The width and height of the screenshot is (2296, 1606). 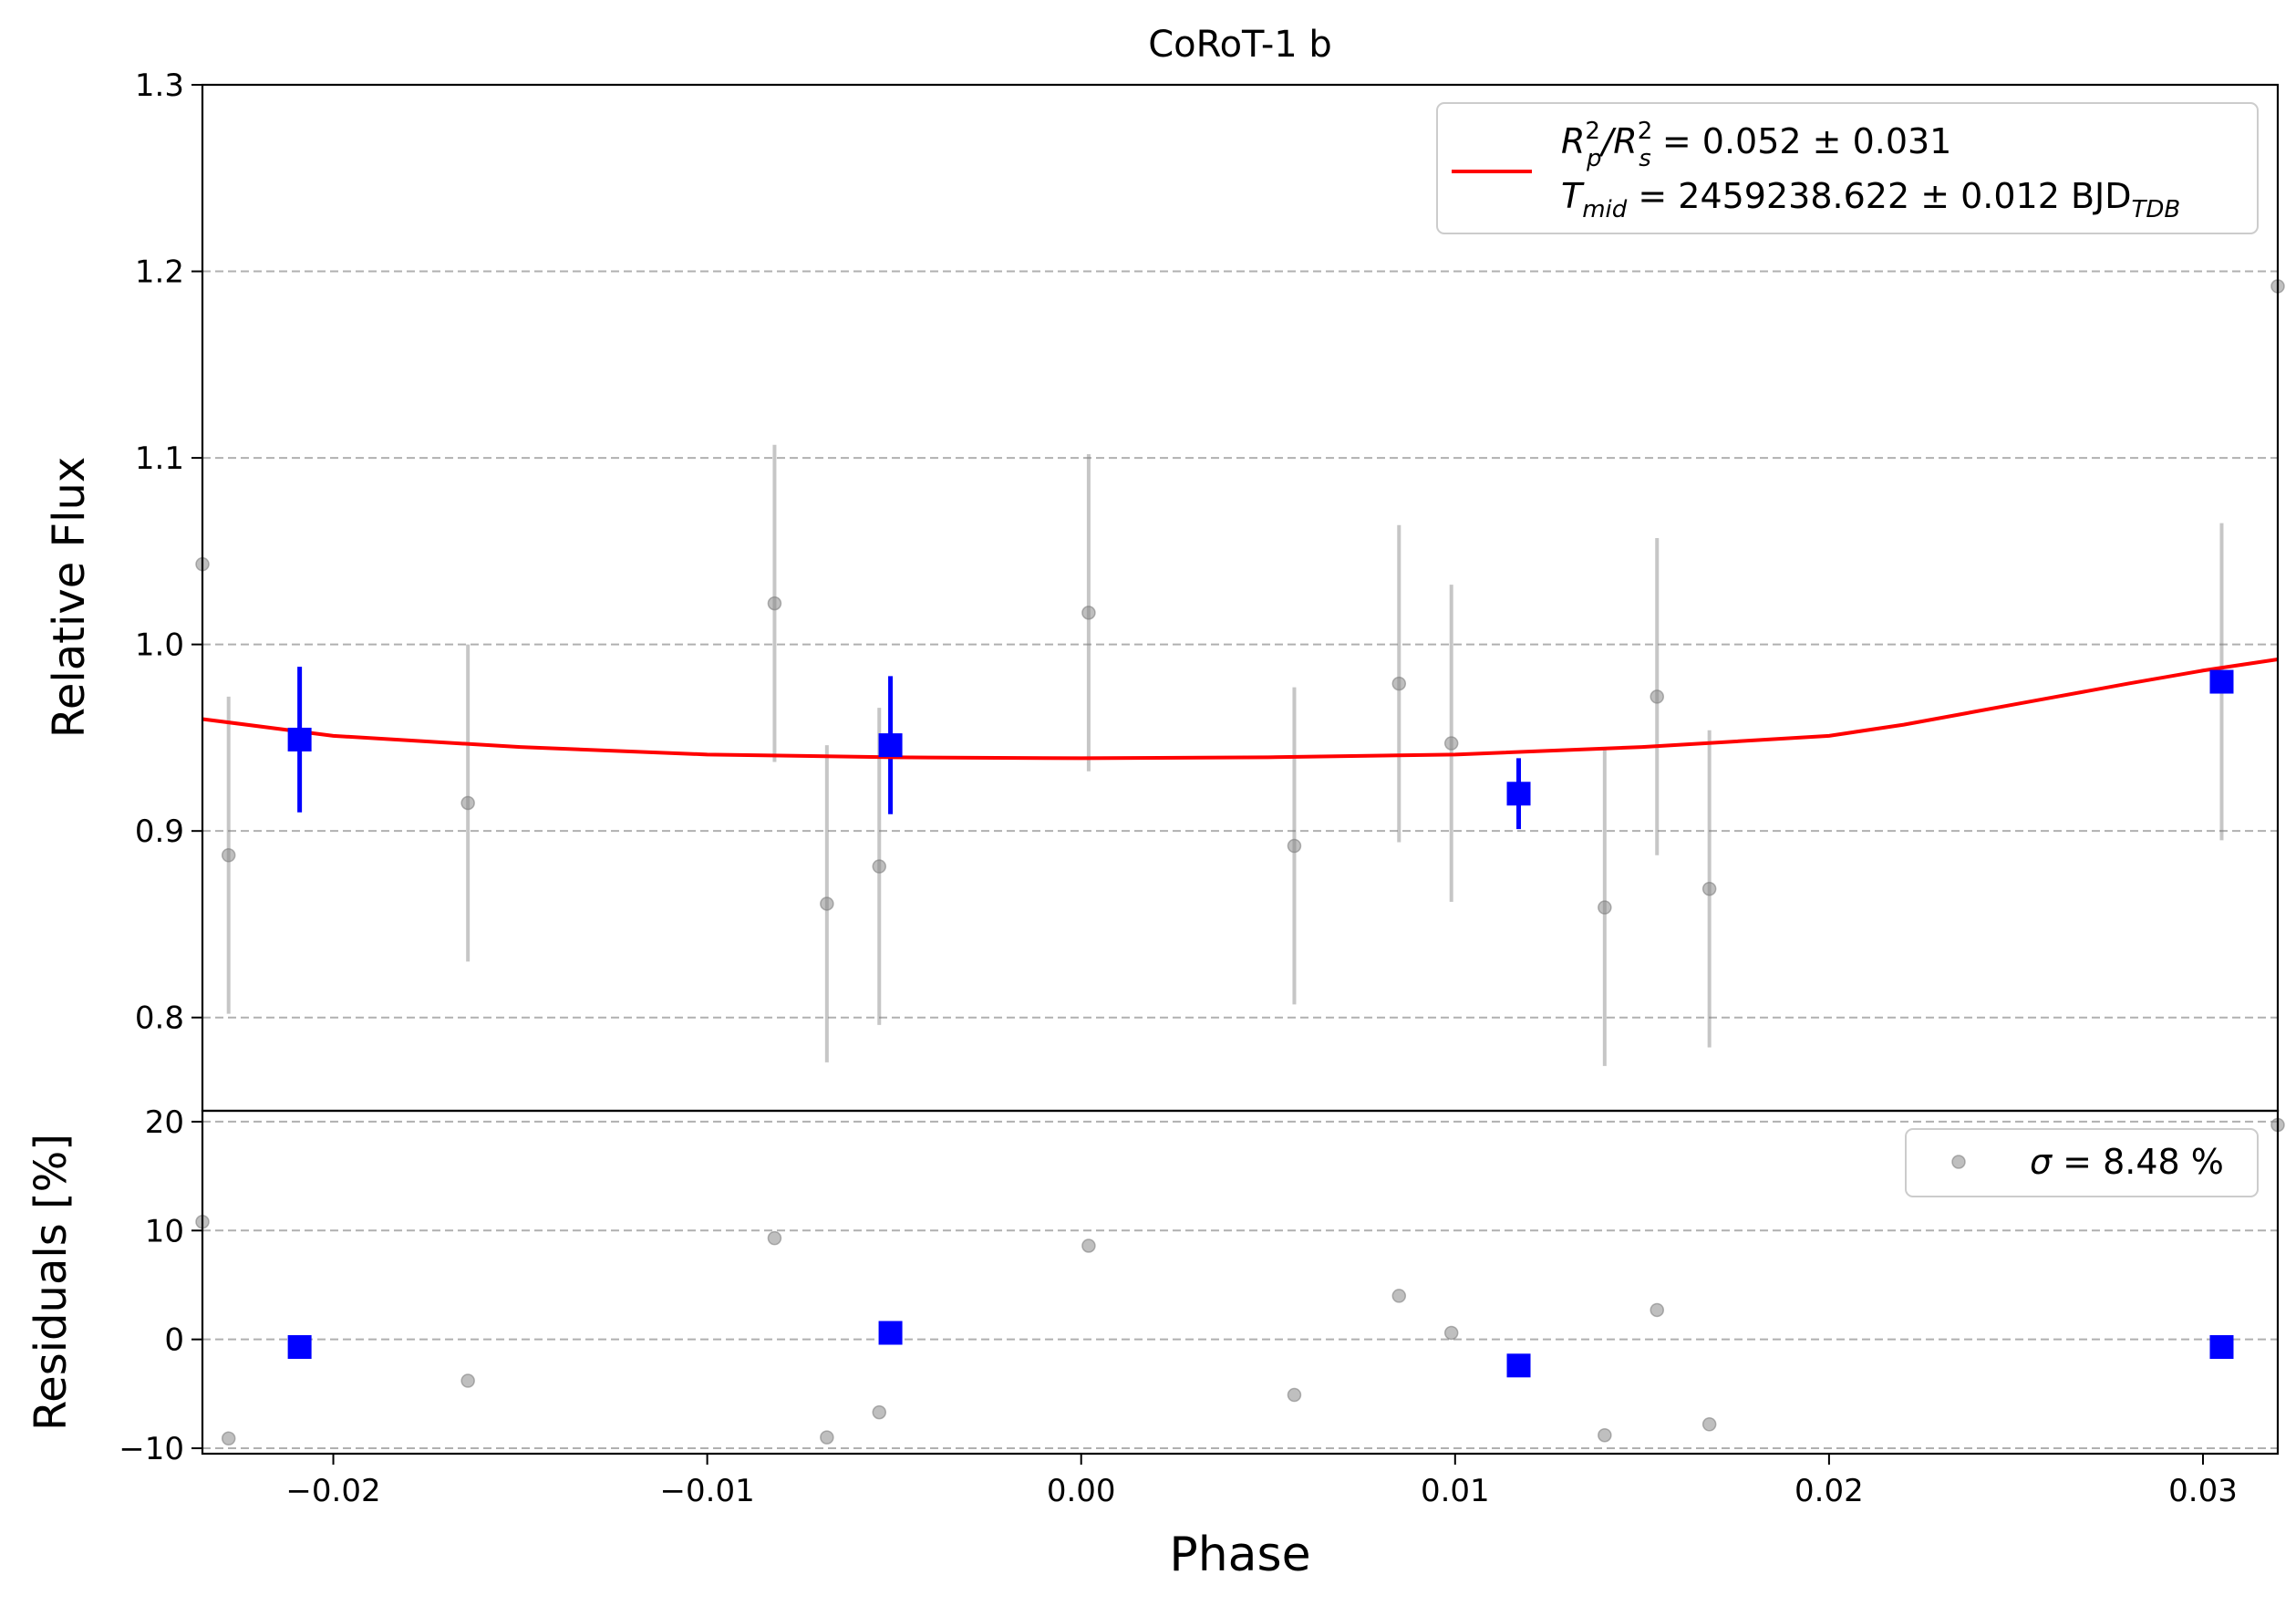 I want to click on flux-y-ticks: 0.8 0.9 1.0 1.1 1.2 1.3, so click(x=168, y=552).